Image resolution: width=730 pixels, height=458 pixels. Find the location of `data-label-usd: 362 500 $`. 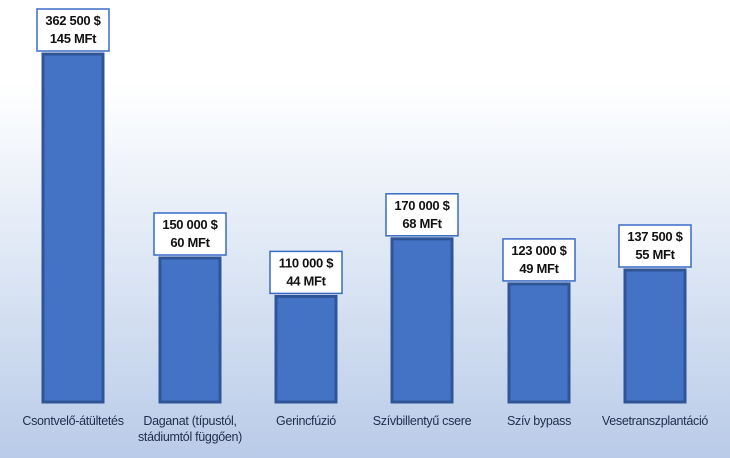

data-label-usd: 362 500 $ is located at coordinates (73, 20).